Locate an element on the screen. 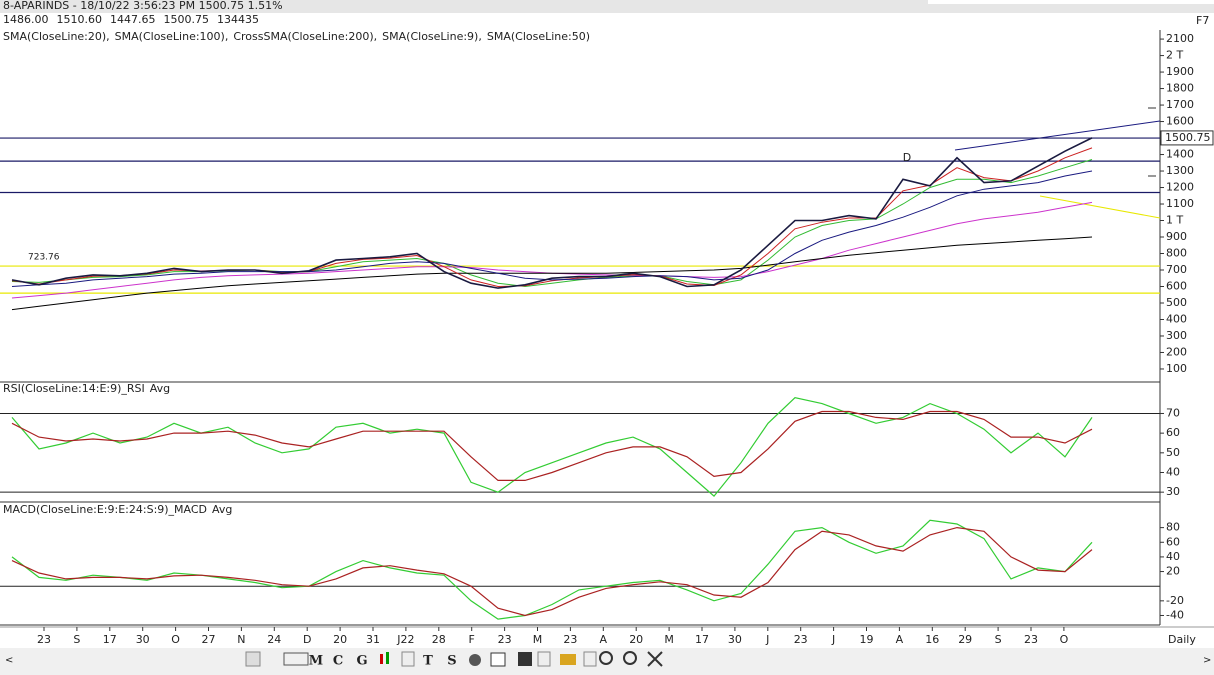 The height and width of the screenshot is (675, 1214). sma-line is located at coordinates (552, 273).